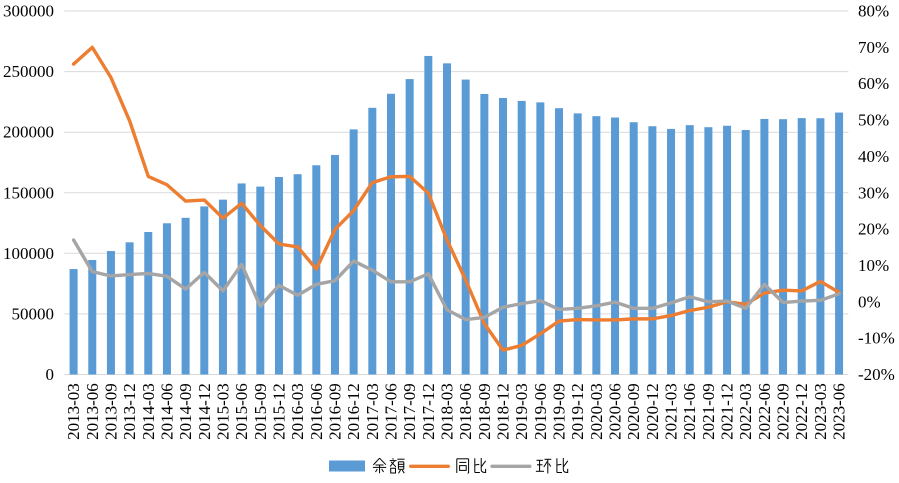  What do you see at coordinates (873, 156) in the screenshot?
I see `svg-text: 40%` at bounding box center [873, 156].